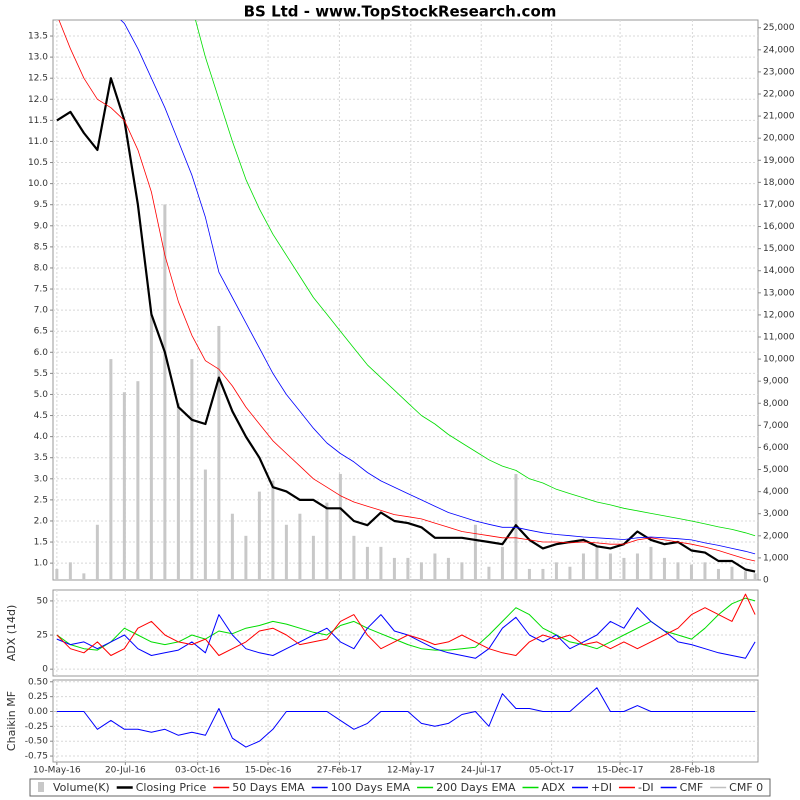 This screenshot has height=800, width=800. Describe the element at coordinates (646, 787) in the screenshot. I see `legend-label: -DI` at that location.